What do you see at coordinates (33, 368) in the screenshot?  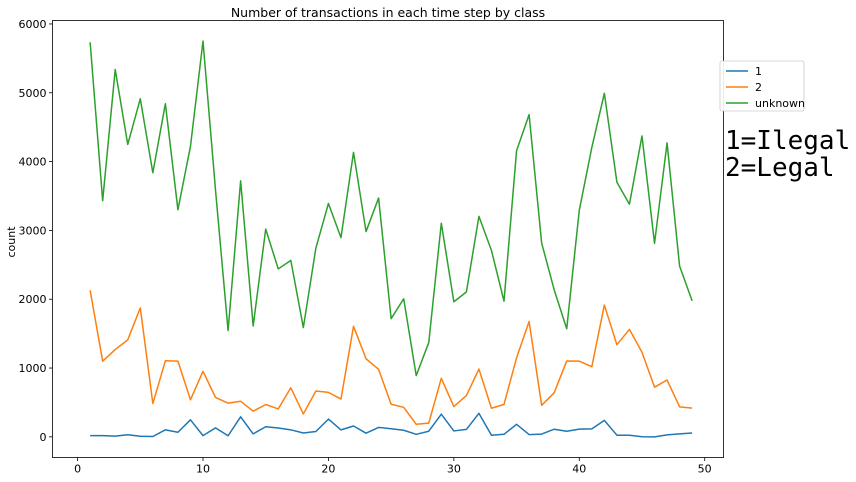 I see `y-tick-label: 1000` at bounding box center [33, 368].